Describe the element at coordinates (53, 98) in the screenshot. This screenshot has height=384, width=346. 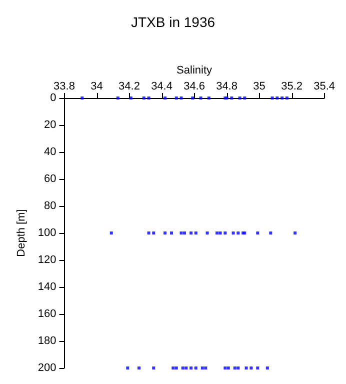
I see `y-tick-label: 0` at that location.